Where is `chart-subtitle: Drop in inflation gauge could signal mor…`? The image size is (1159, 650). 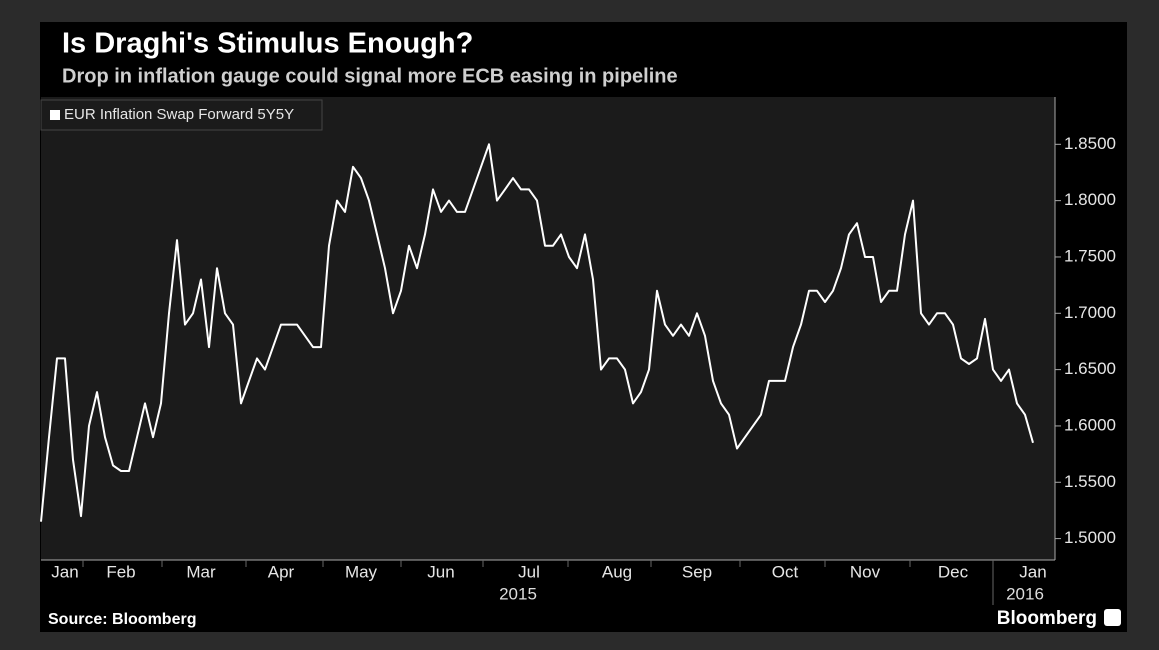
chart-subtitle: Drop in inflation gauge could signal mor… is located at coordinates (370, 76).